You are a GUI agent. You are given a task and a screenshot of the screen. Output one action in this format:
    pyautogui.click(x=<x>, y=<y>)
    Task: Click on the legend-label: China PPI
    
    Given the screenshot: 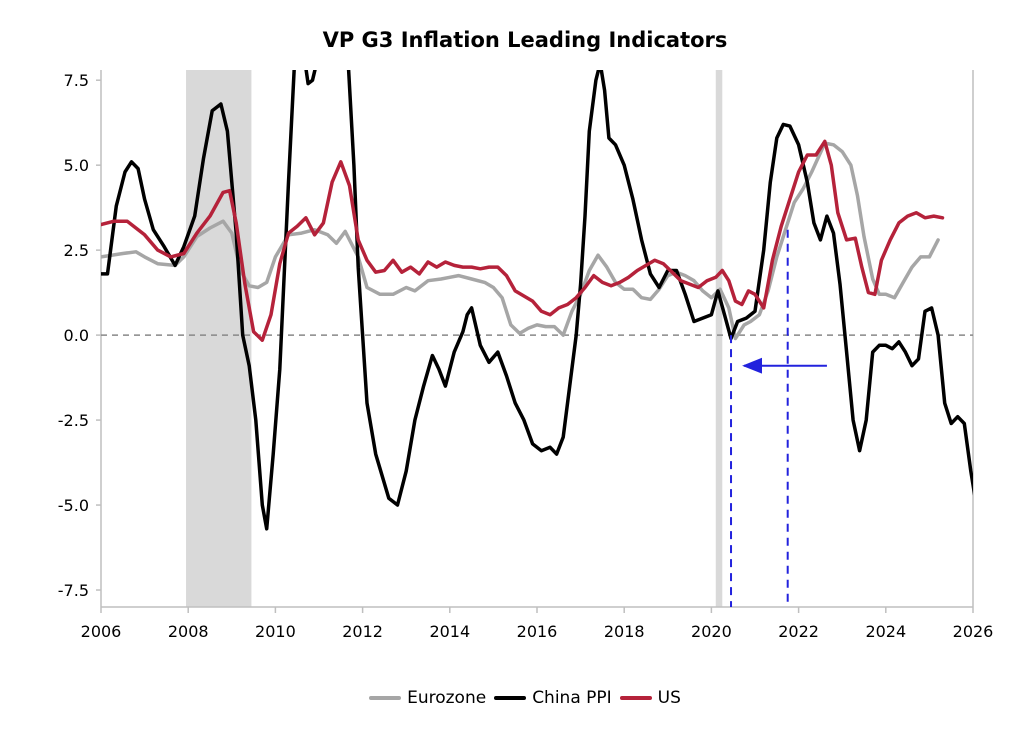 What is the action you would take?
    pyautogui.click(x=572, y=698)
    